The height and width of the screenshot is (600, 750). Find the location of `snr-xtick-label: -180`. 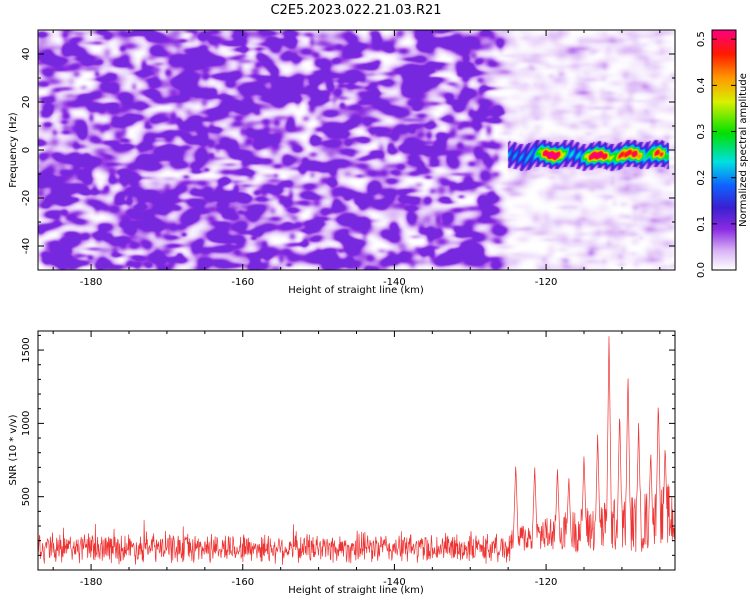

snr-xtick-label: -180 is located at coordinates (91, 582).